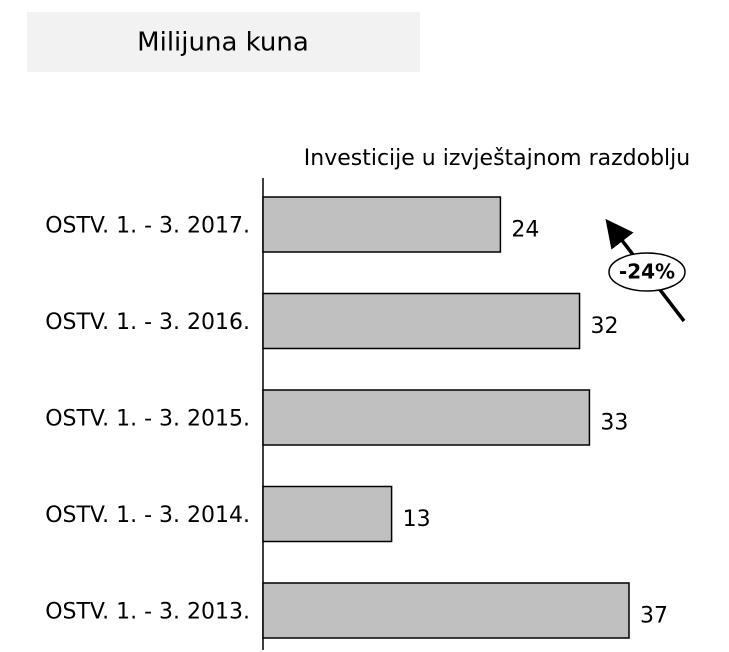 The height and width of the screenshot is (652, 729). What do you see at coordinates (525, 230) in the screenshot?
I see `value-label: 24` at bounding box center [525, 230].